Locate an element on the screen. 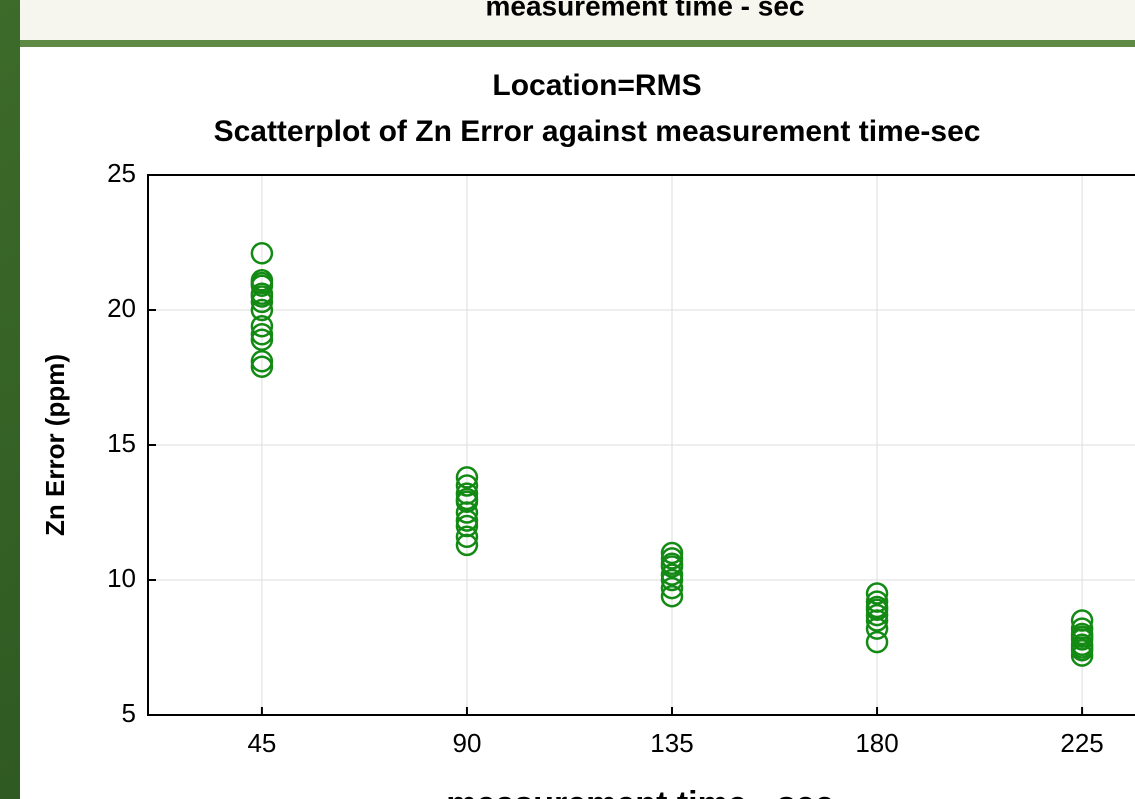  header-text: measurement time - sec is located at coordinates (644, 10).